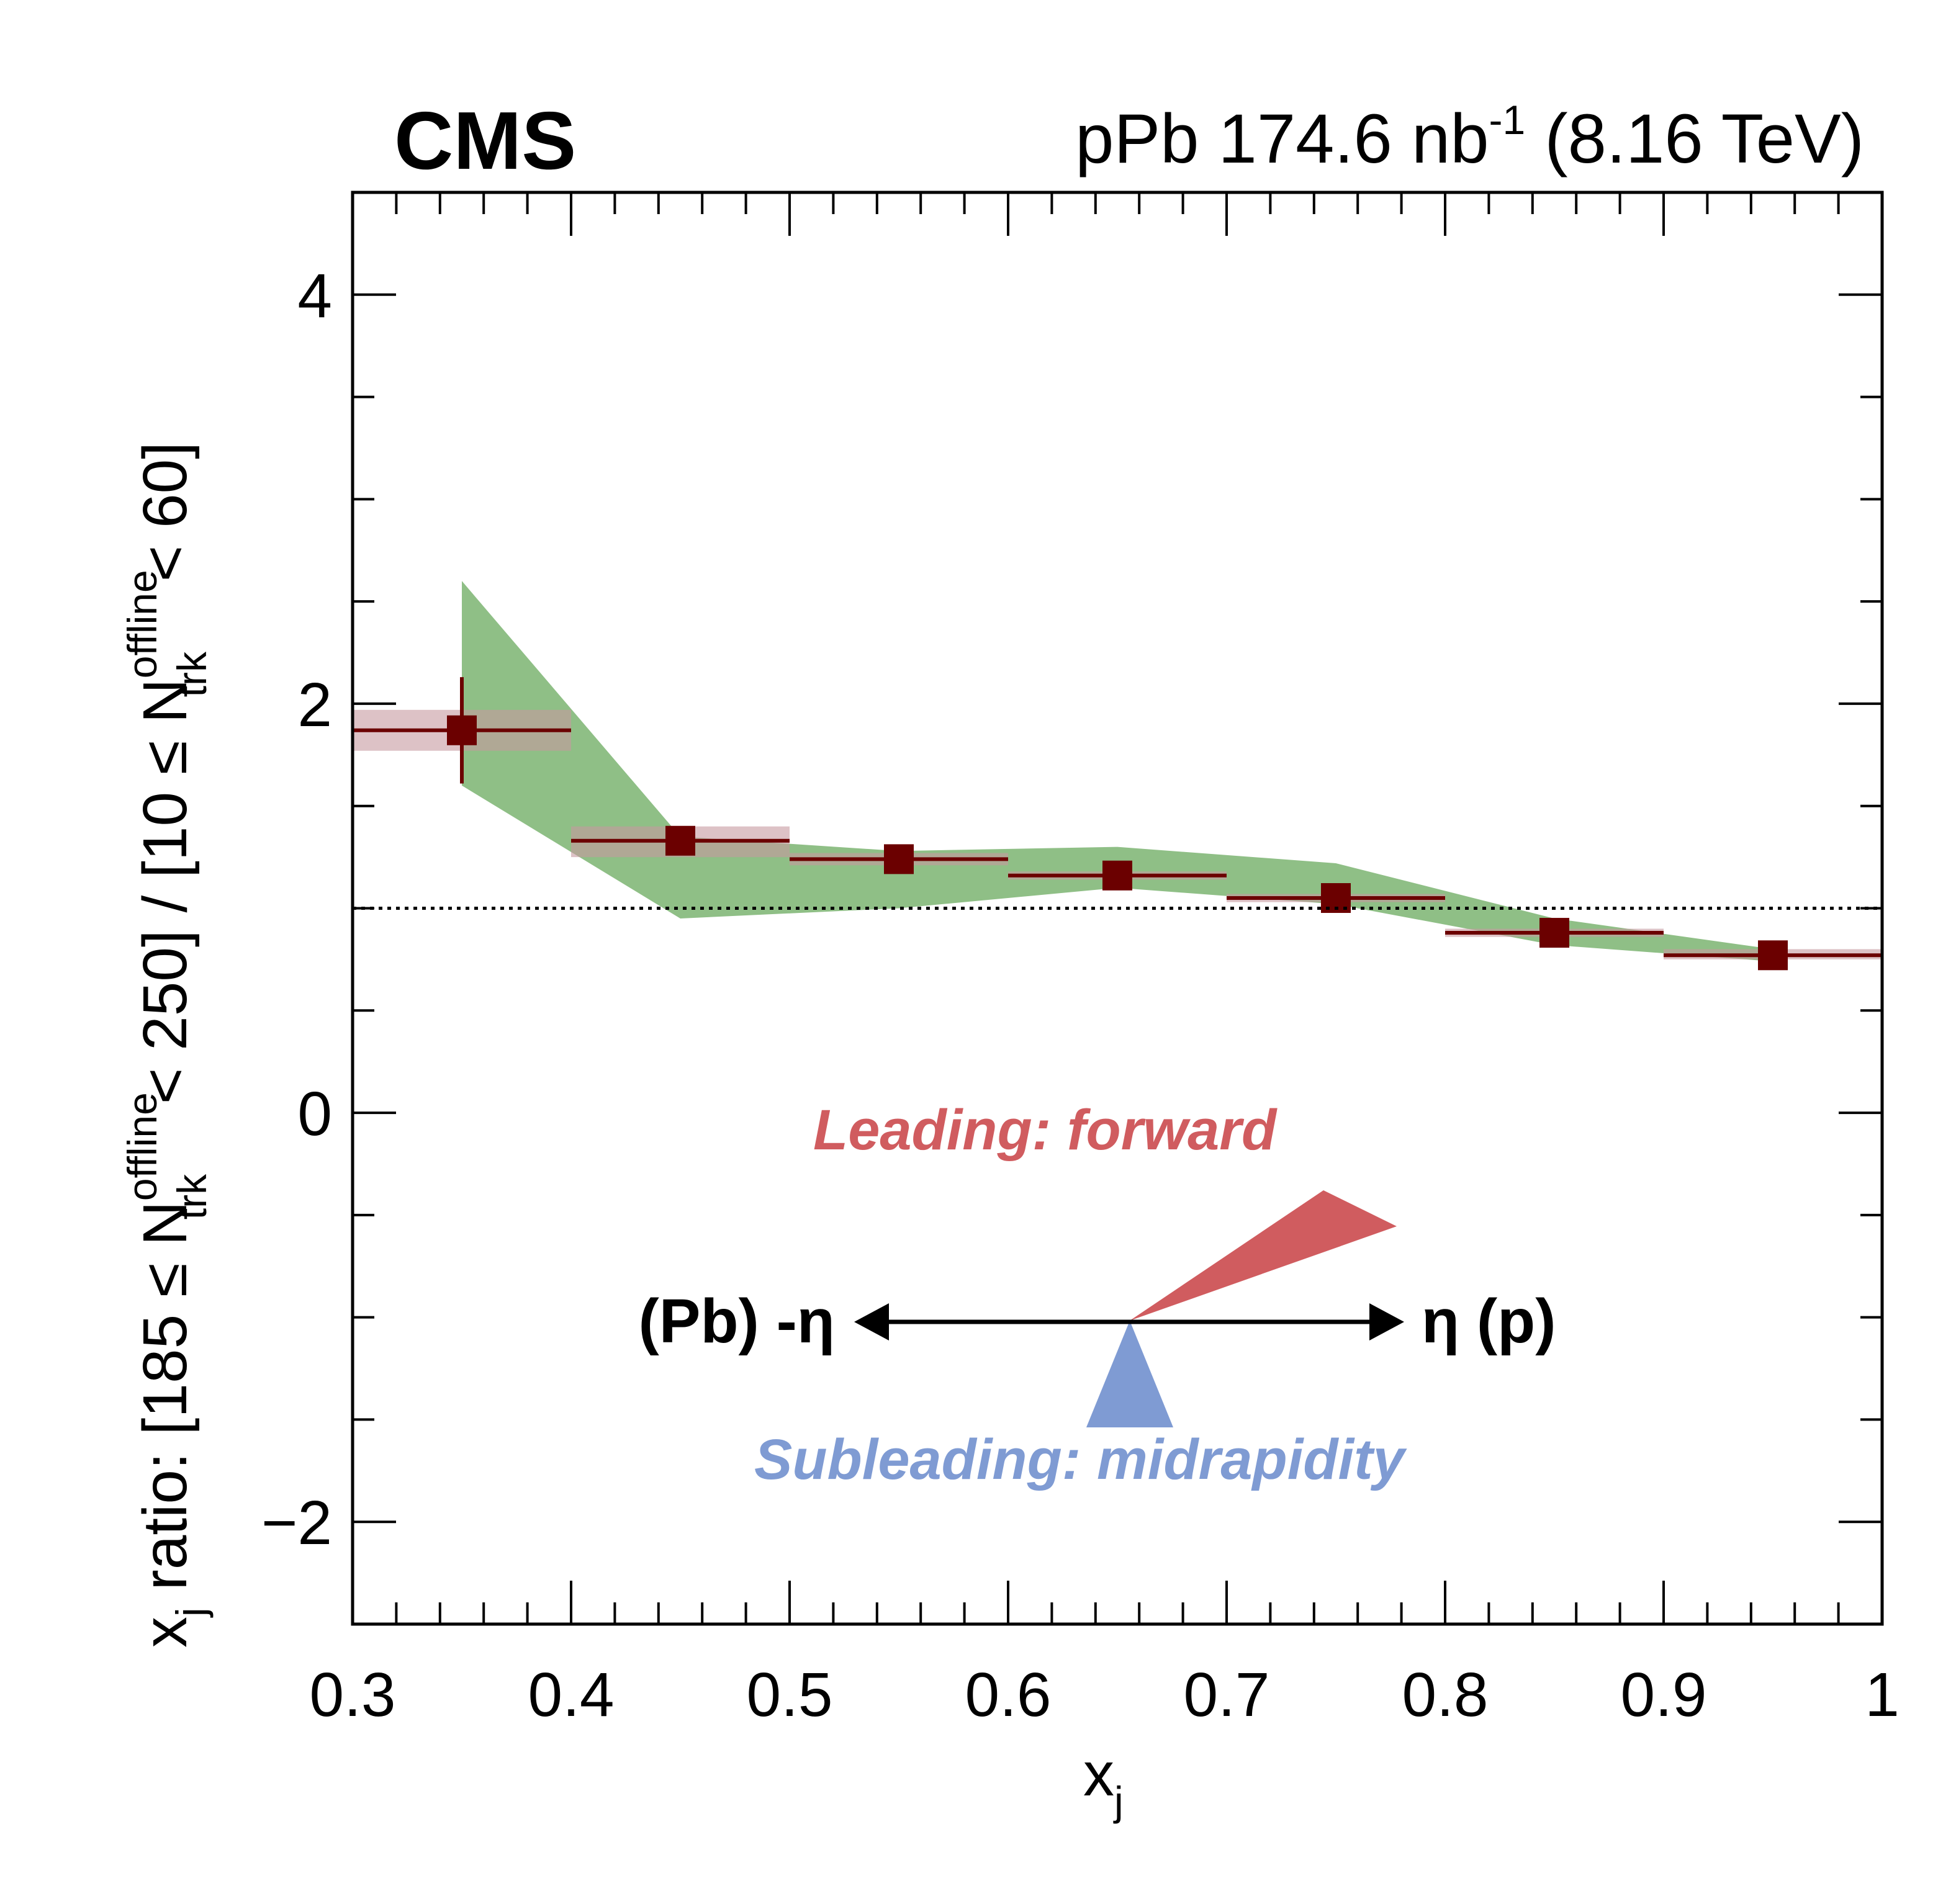 Image resolution: width=1956 pixels, height=1904 pixels. What do you see at coordinates (571, 1695) in the screenshot?
I see `x-tick-label: 0.4` at bounding box center [571, 1695].